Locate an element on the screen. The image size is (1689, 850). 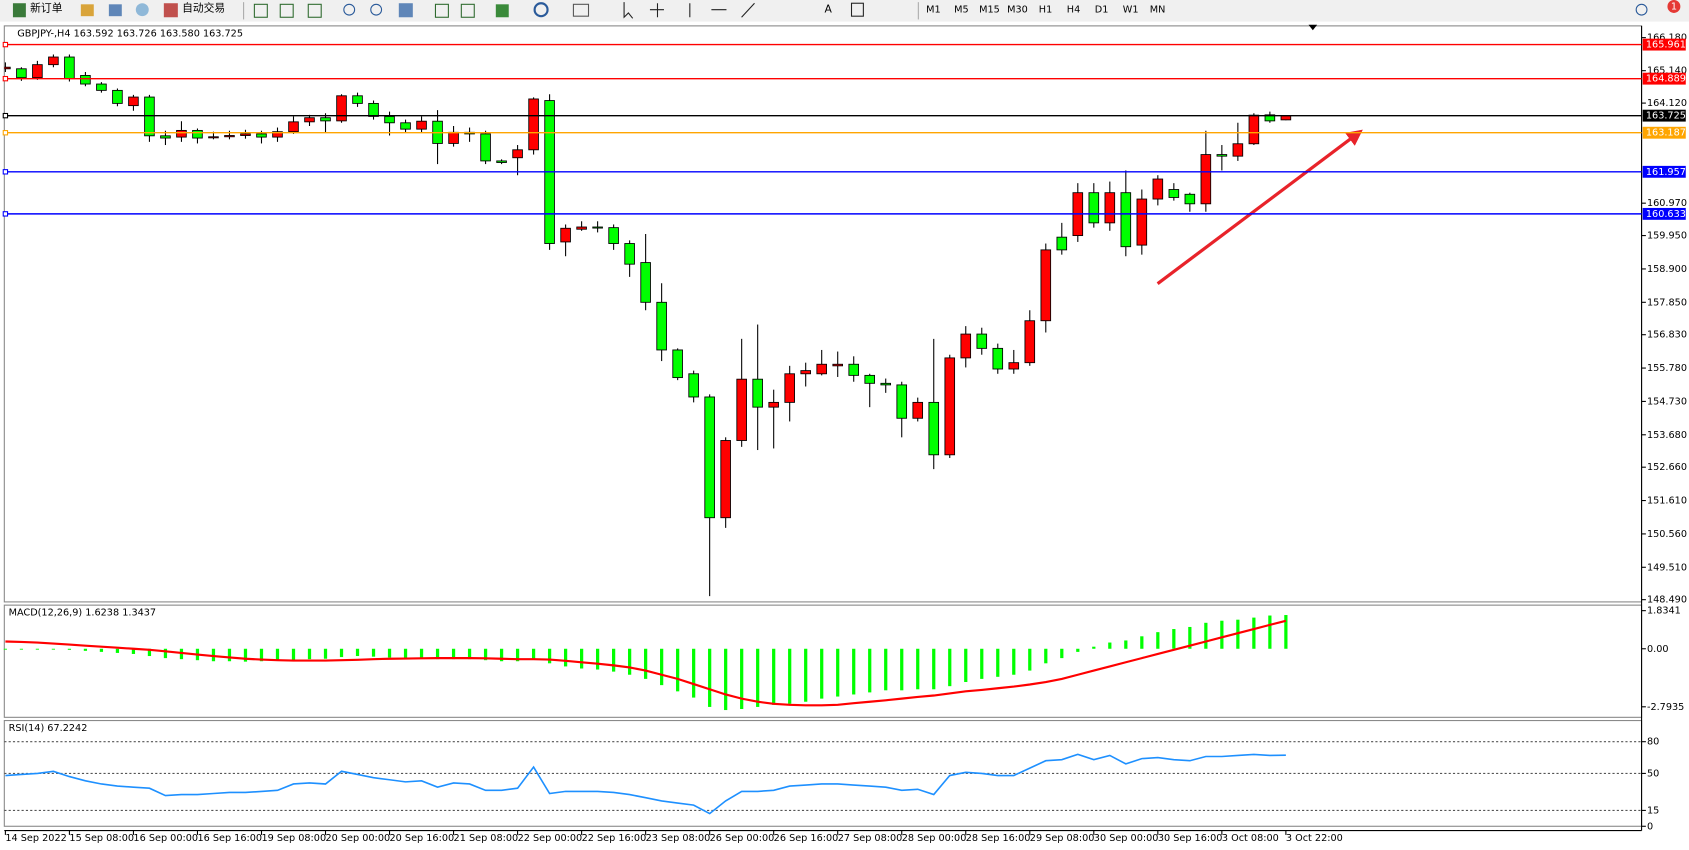
zoom-in is located at coordinates (349, 9).